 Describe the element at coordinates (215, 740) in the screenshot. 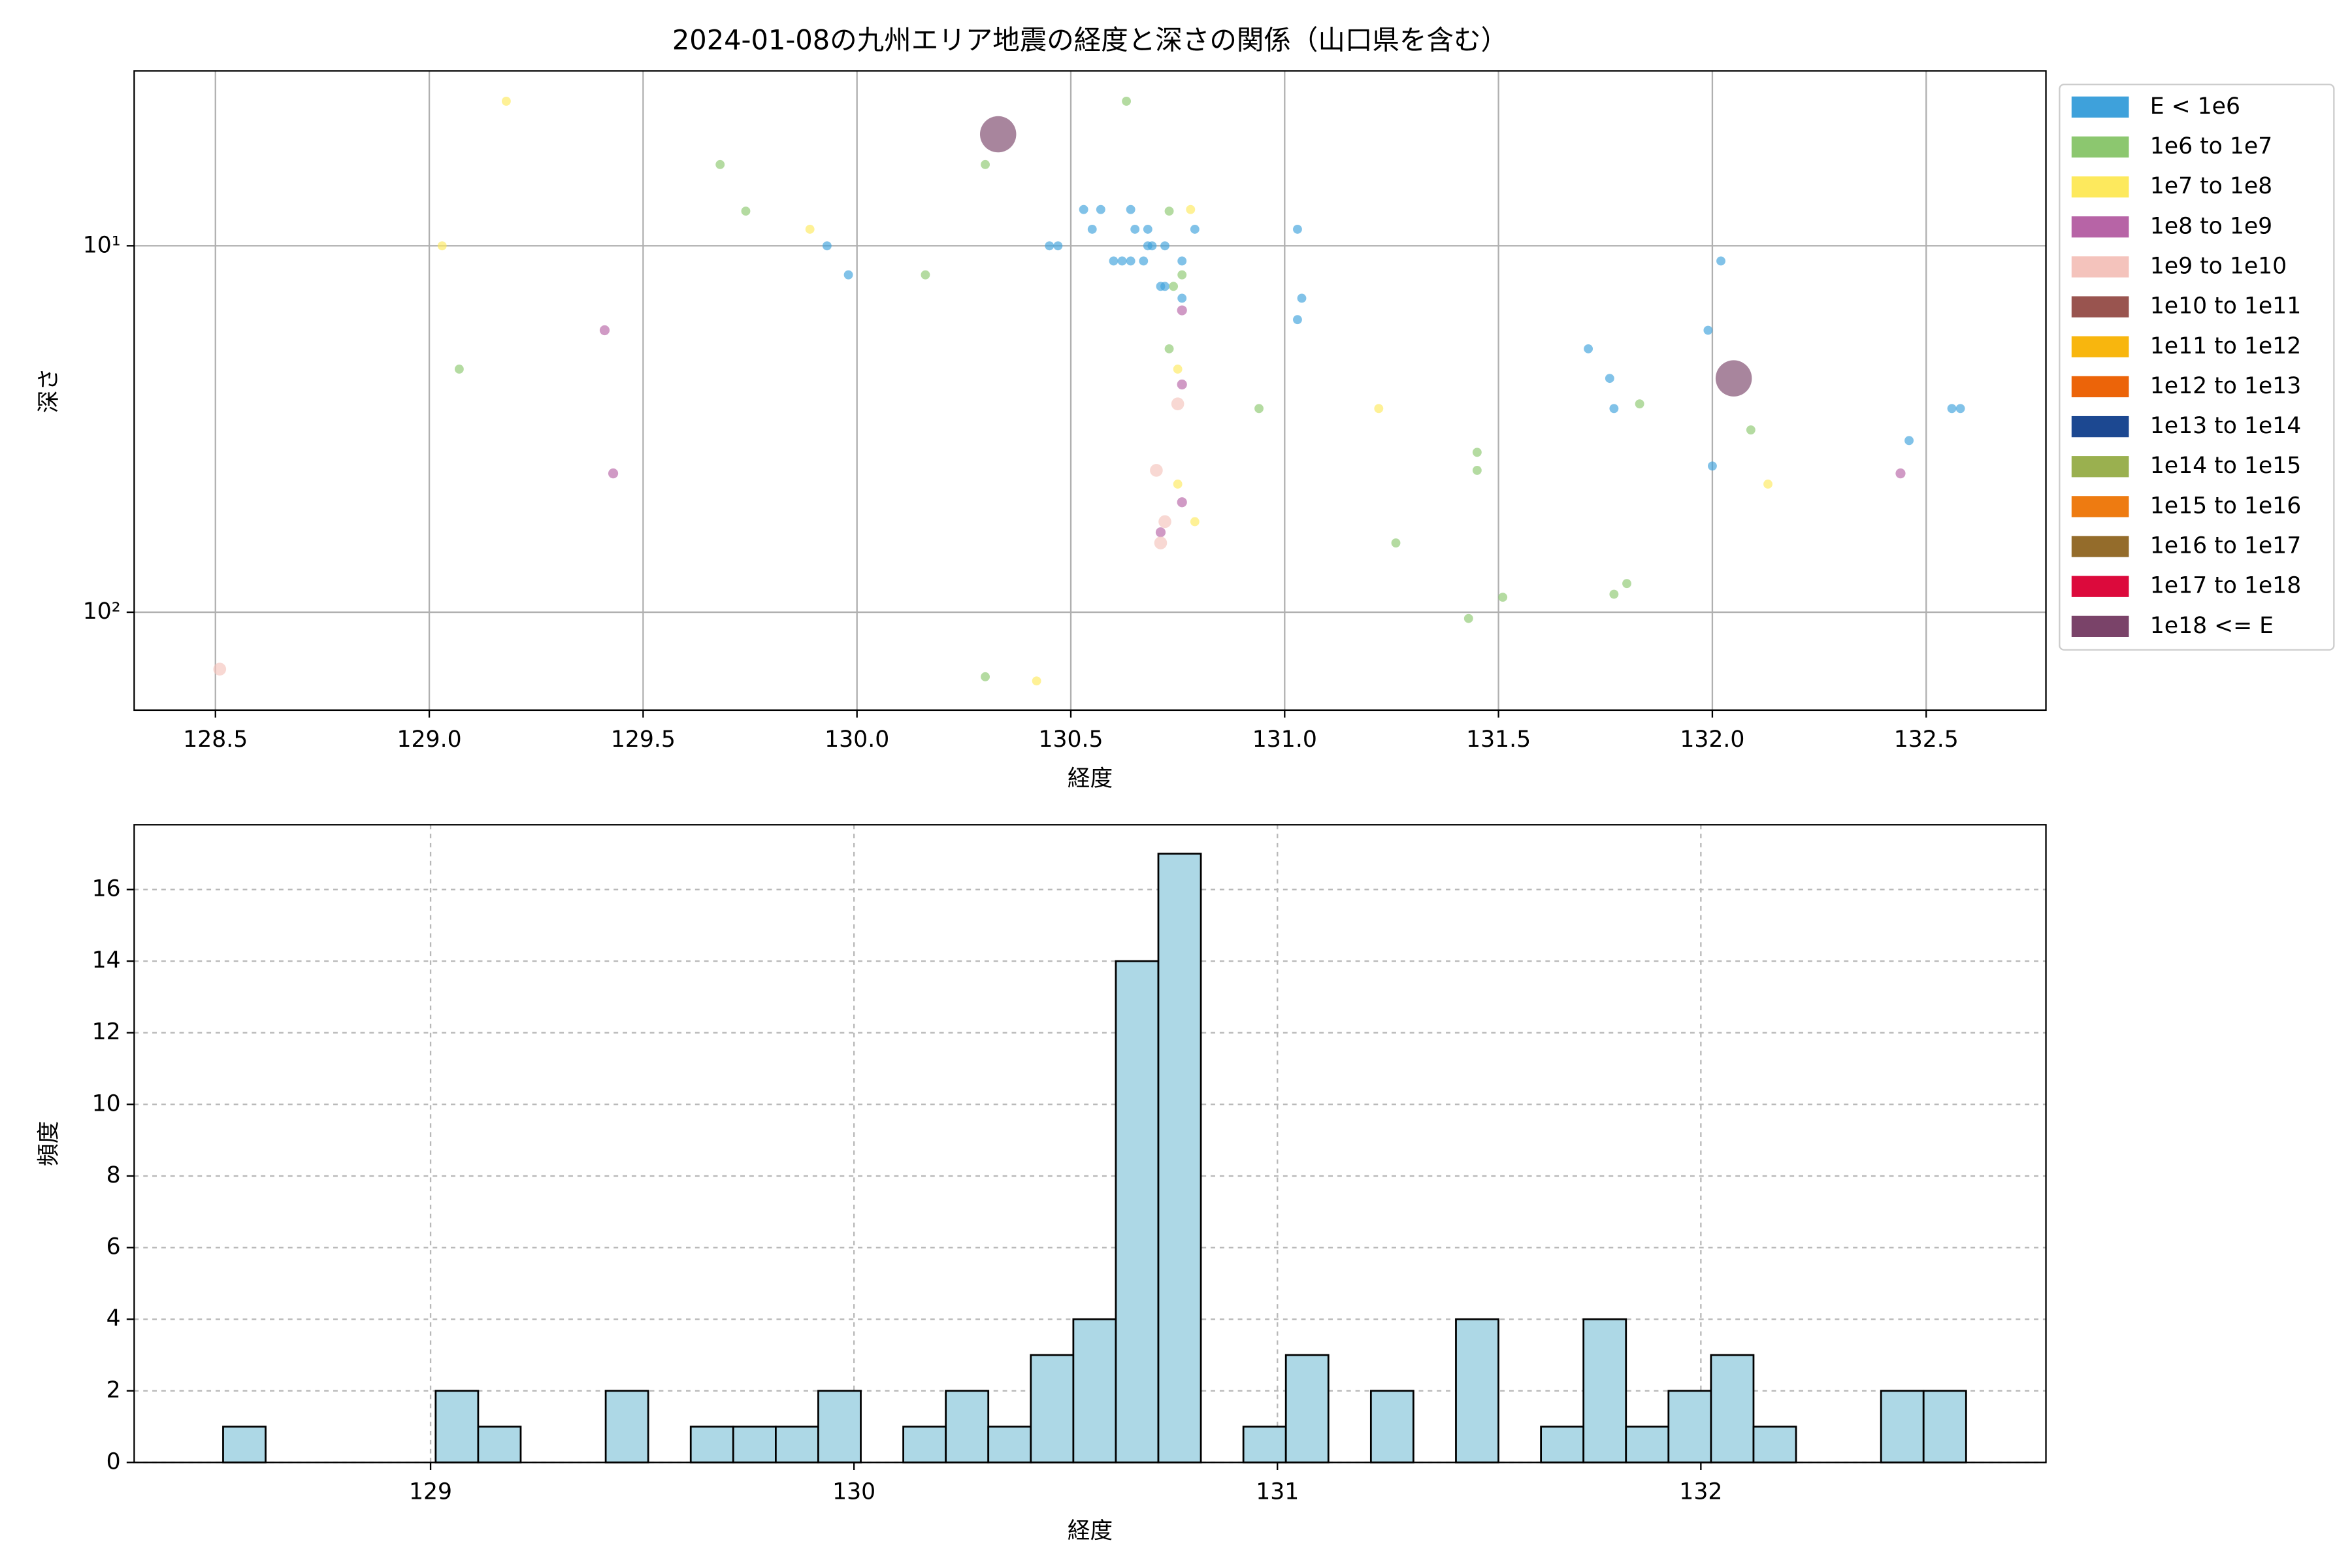

I see `x-tick-label: 128.5` at that location.